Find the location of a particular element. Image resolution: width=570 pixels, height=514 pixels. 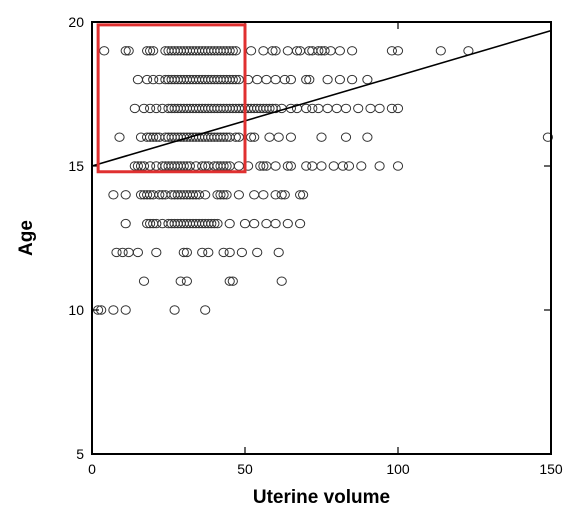

x-tick-label: 50 is located at coordinates (245, 469).